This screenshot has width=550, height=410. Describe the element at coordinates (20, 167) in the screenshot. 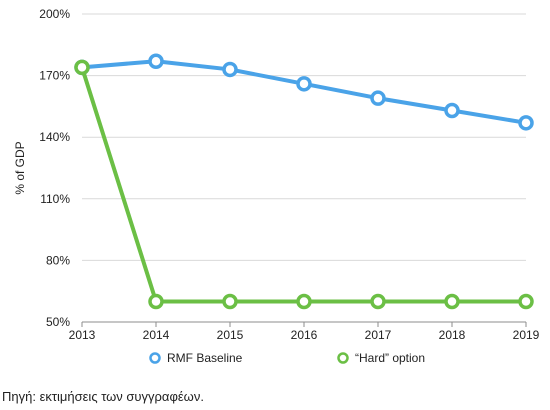

I see `y-axis-title: % of GDP` at that location.